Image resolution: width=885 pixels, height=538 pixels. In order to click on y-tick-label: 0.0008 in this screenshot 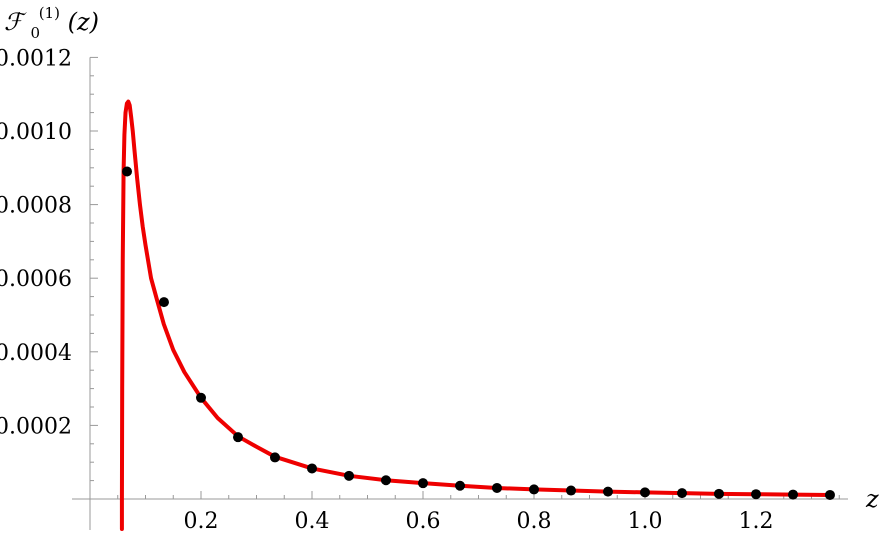, I will do `click(36, 206)`.